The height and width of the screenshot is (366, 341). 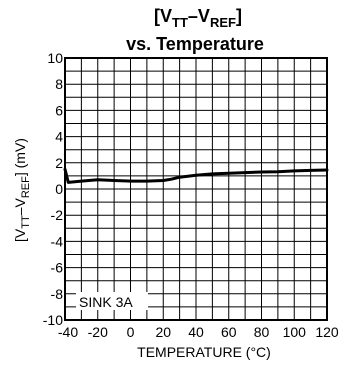 I want to click on x-tick-label: 120, so click(x=327, y=332).